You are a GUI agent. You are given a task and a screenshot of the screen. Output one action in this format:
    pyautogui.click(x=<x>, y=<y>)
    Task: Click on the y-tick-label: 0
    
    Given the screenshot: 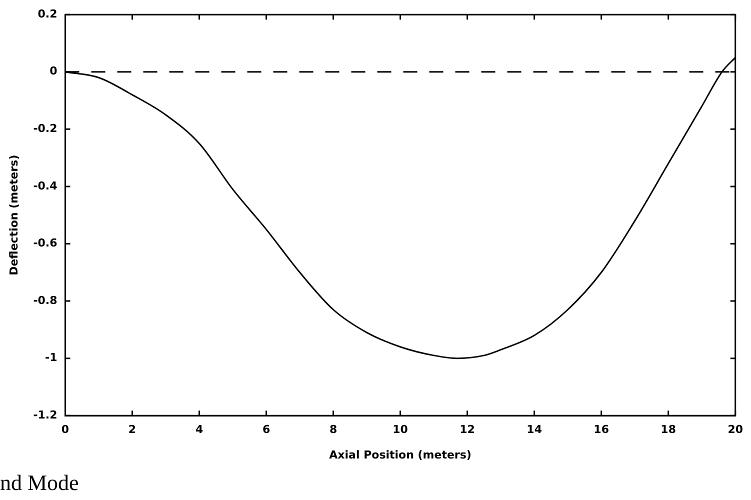 What is the action you would take?
    pyautogui.click(x=54, y=71)
    